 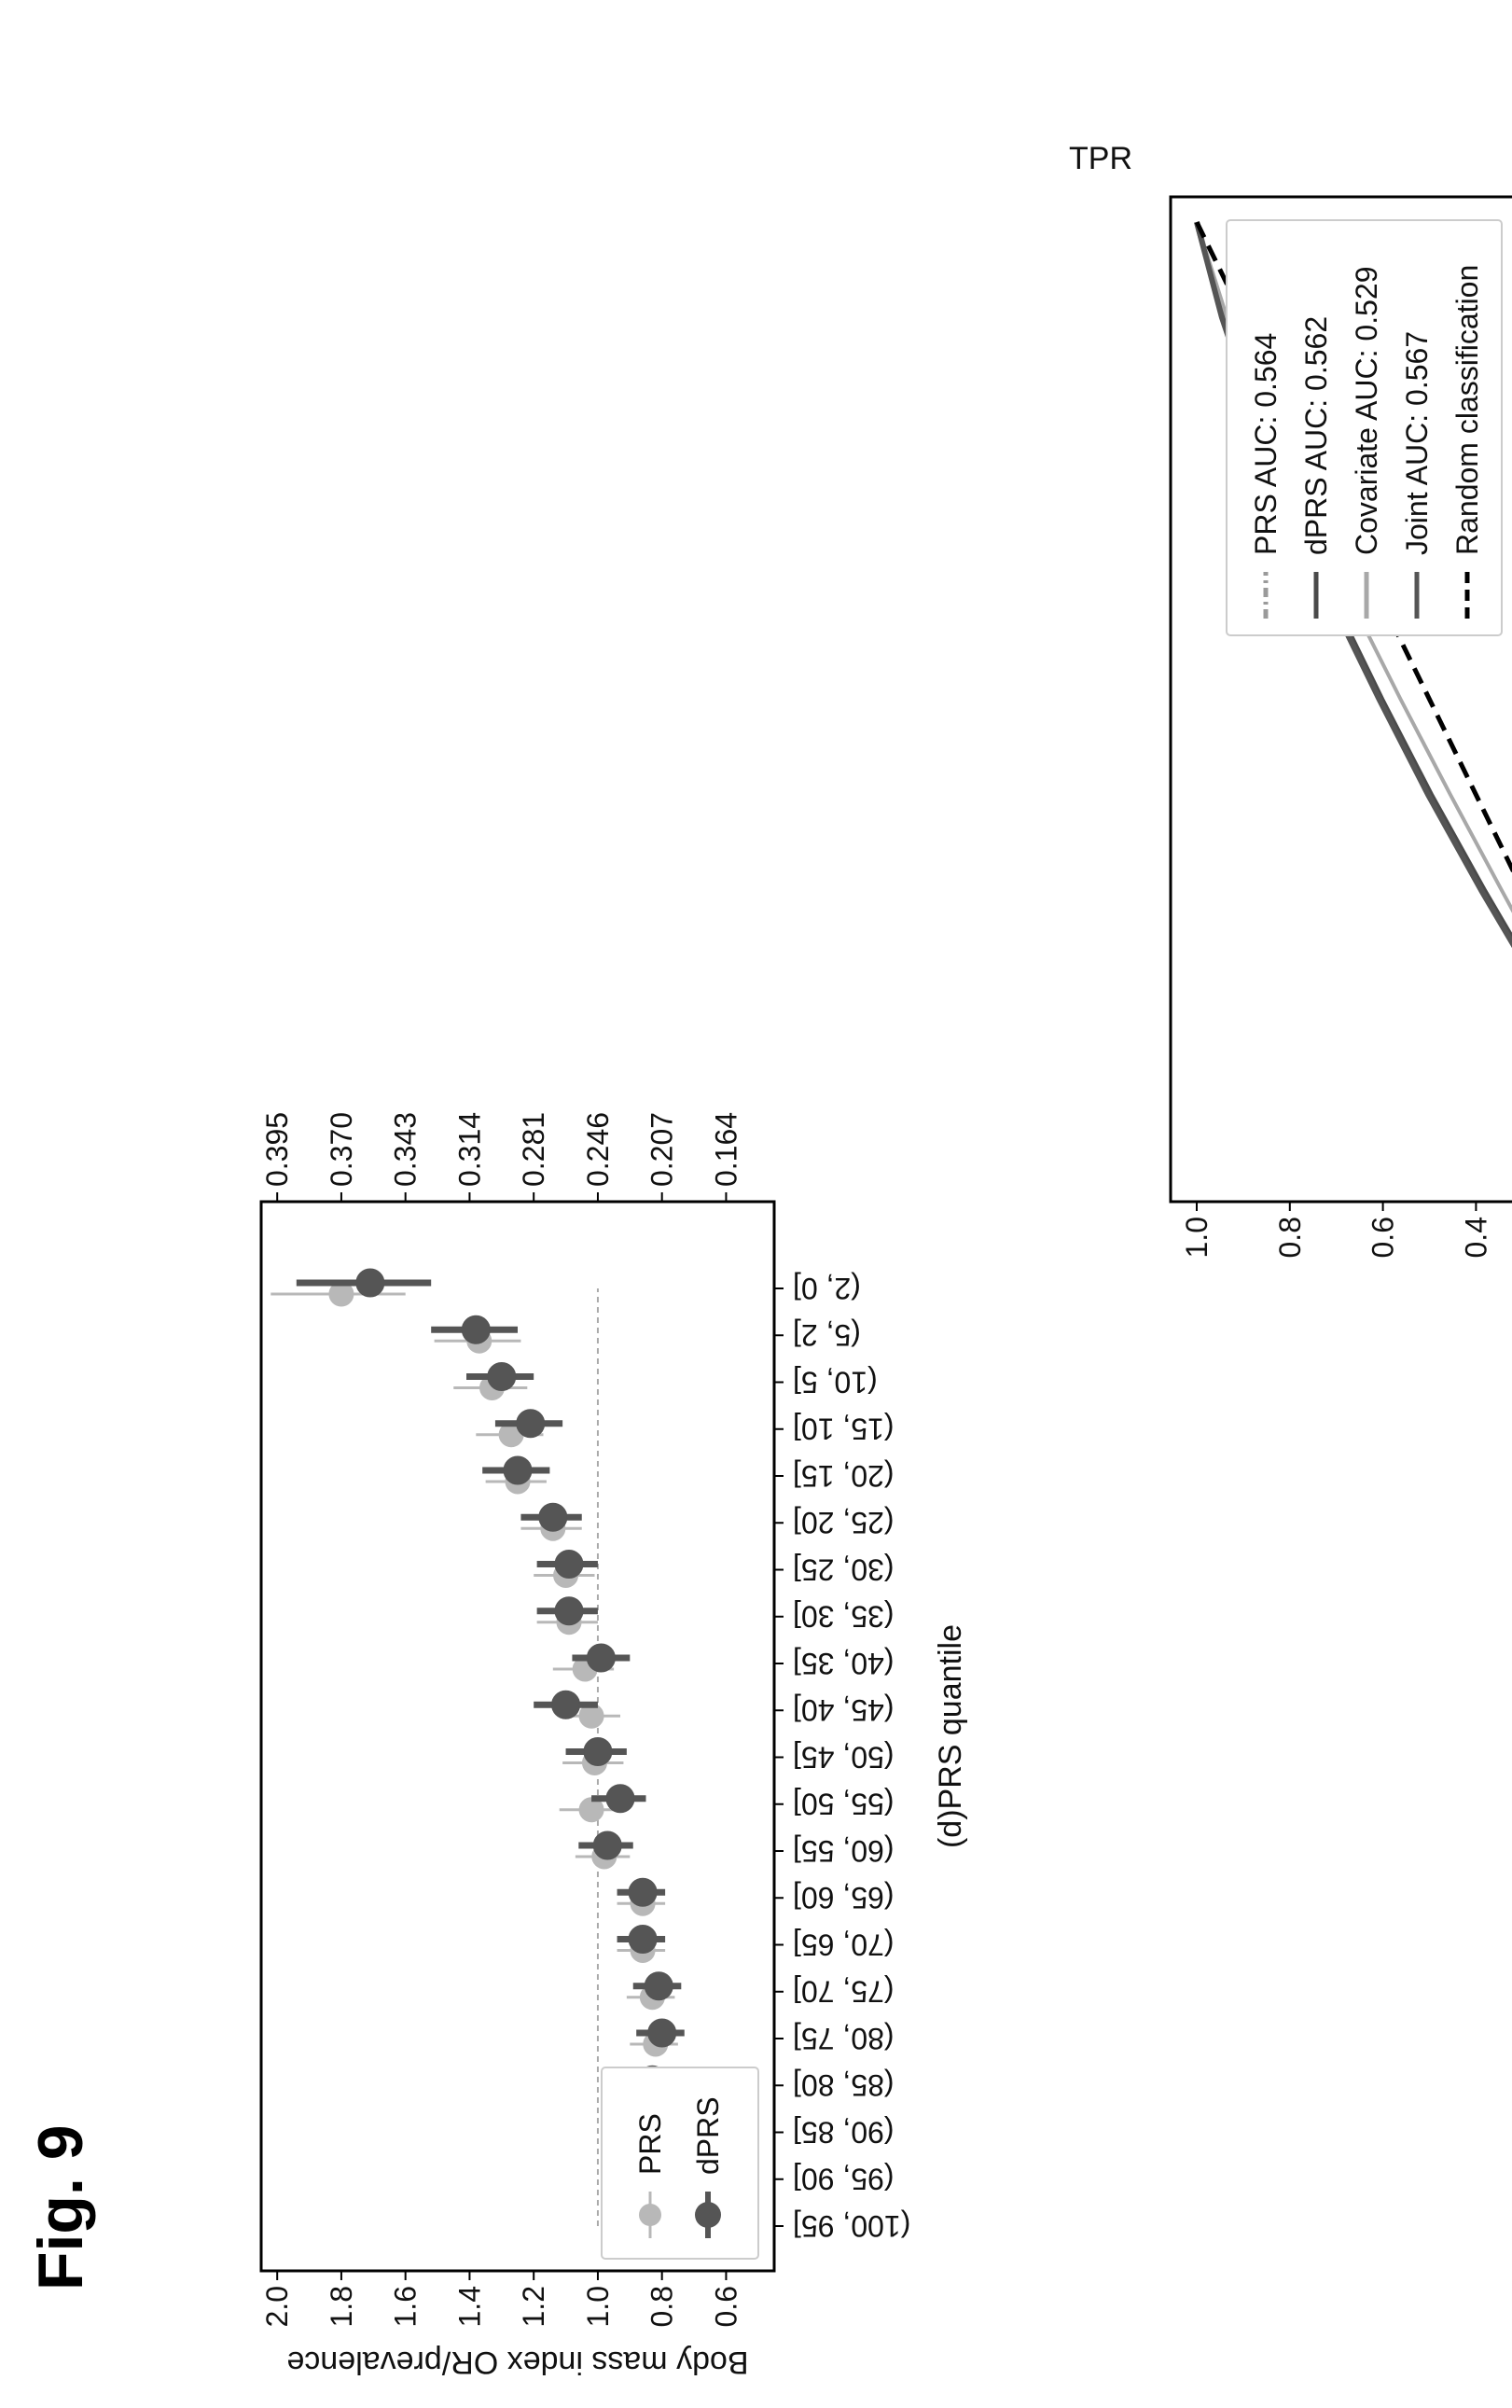 I want to click on x-tick-label-a: (70, 65], so click(x=844, y=1945).